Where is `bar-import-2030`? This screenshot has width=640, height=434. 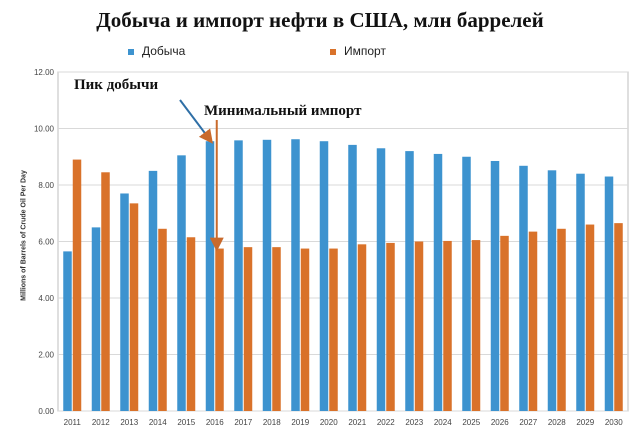 bar-import-2030 is located at coordinates (618, 317).